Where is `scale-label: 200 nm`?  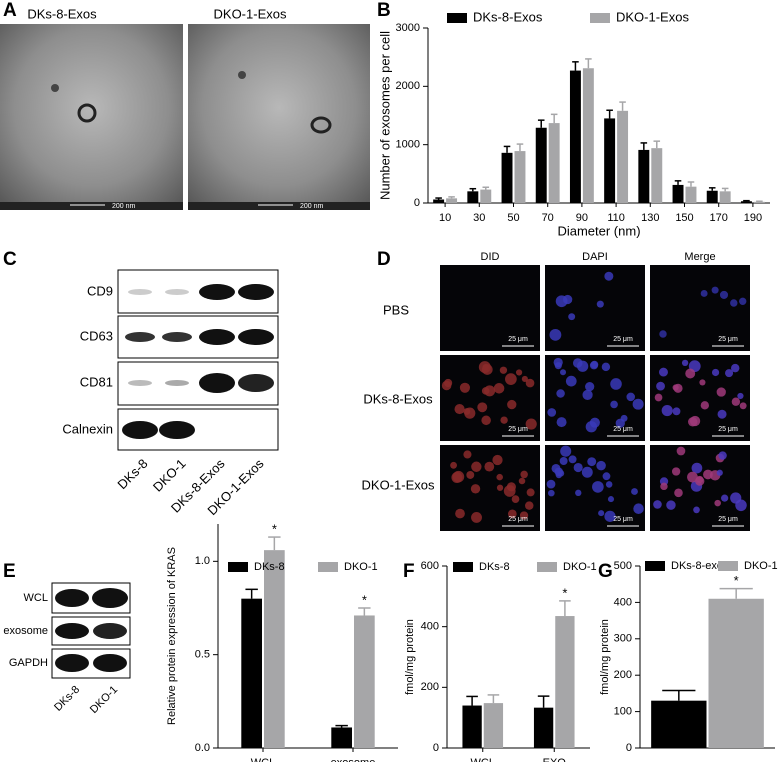
scale-label: 200 nm is located at coordinates (312, 206).